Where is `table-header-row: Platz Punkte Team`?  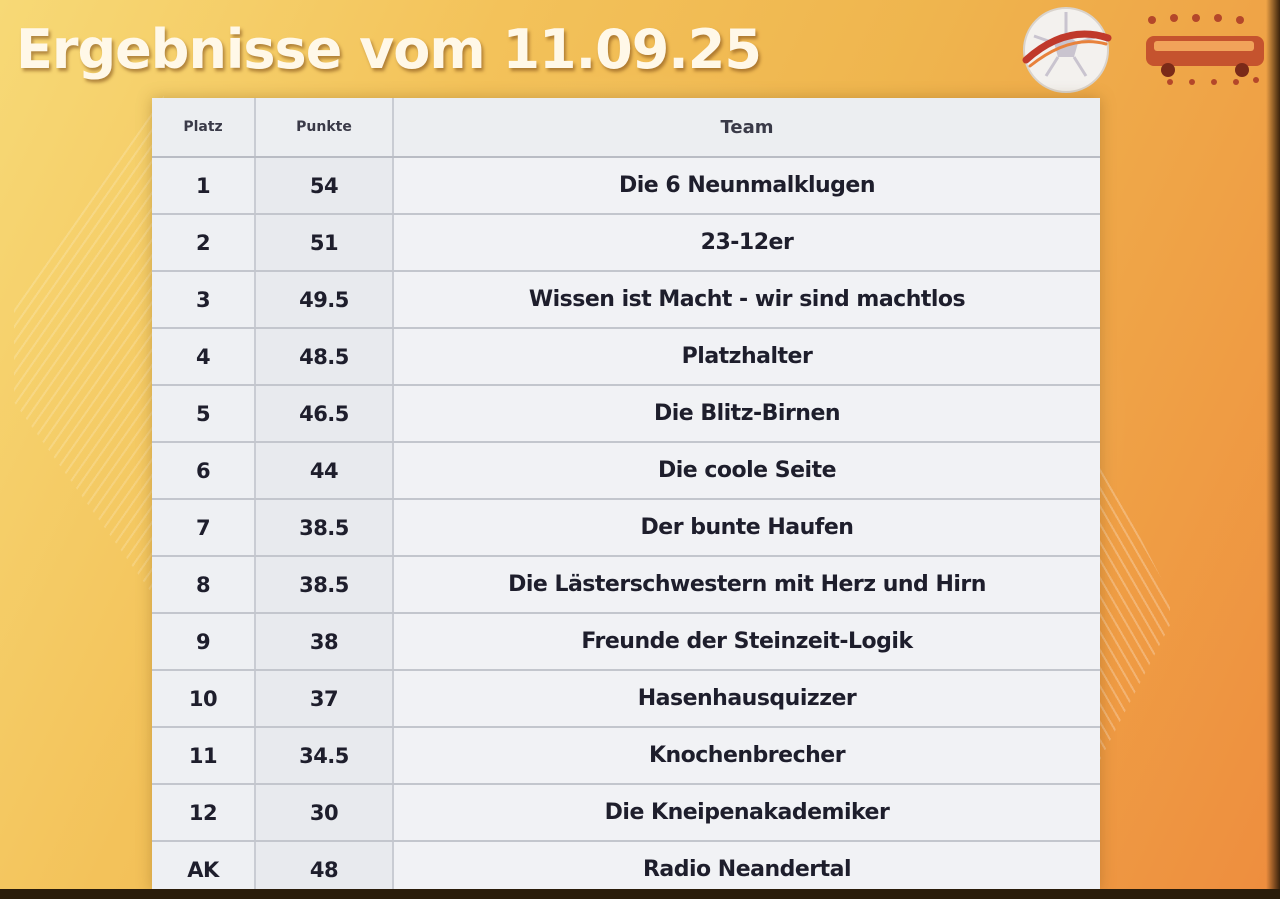
table-header-row: Platz Punkte Team is located at coordinates (626, 128).